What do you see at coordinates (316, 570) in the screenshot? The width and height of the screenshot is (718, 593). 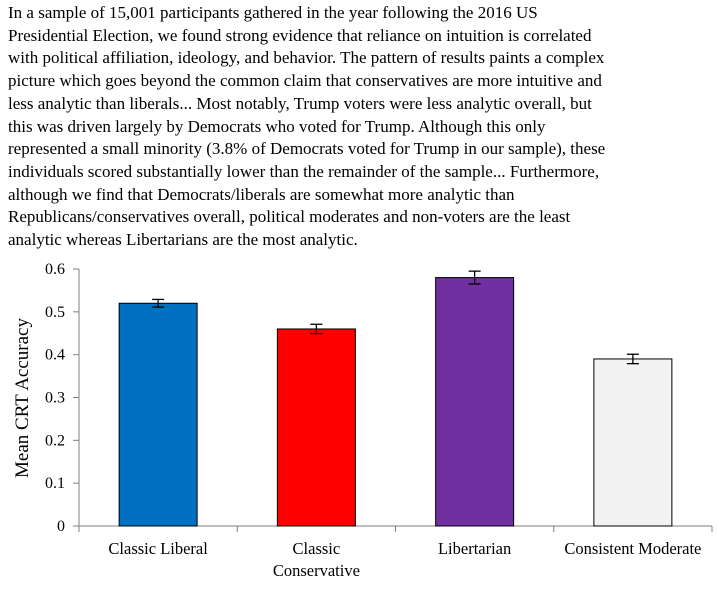 I see `category-label: Conservative` at bounding box center [316, 570].